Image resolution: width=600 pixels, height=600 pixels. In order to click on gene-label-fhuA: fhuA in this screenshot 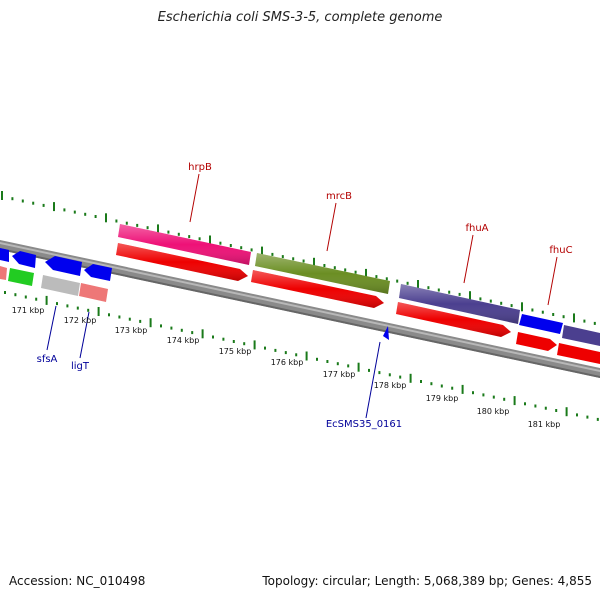, I will do `click(476, 228)`.